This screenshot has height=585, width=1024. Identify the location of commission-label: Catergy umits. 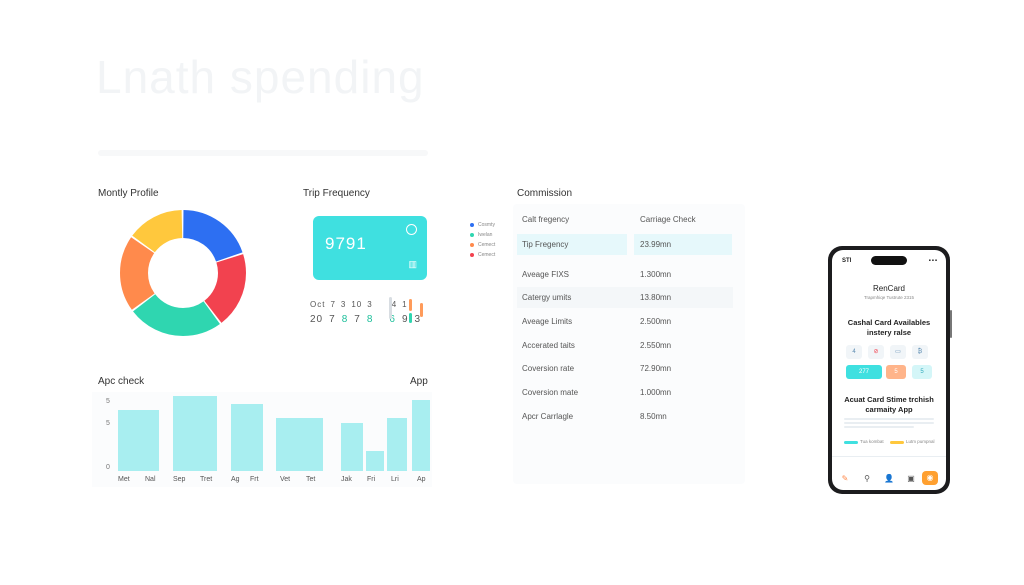
(547, 297).